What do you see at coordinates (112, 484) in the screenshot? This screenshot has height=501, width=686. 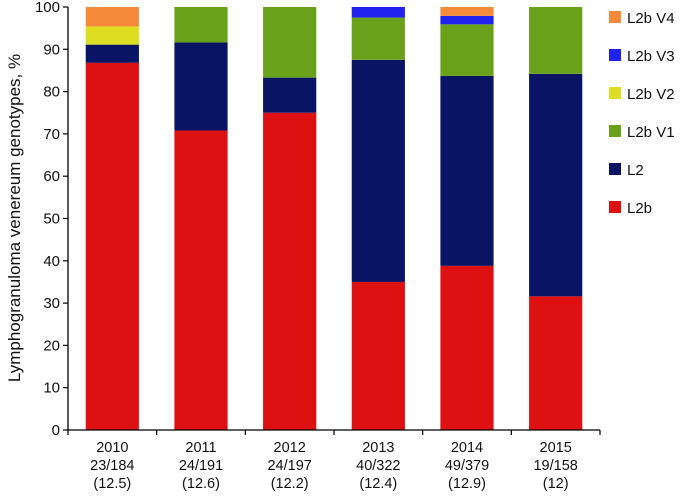 I see `x-category-label: (12.5)` at bounding box center [112, 484].